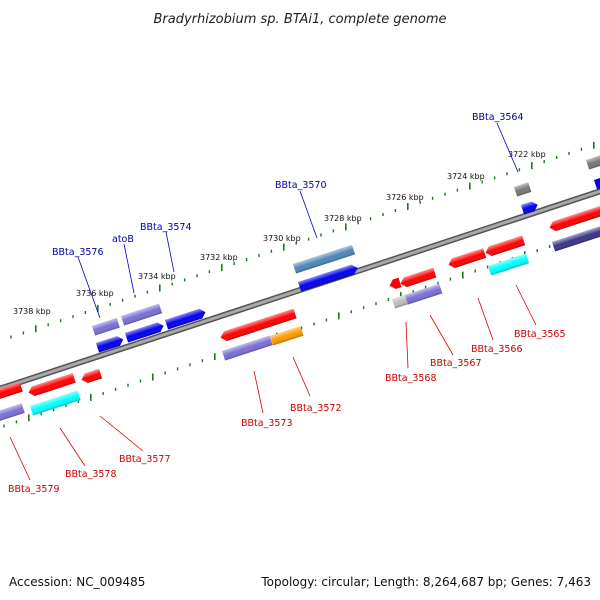  What do you see at coordinates (343, 218) in the screenshot?
I see `kbp-label-3728: 3728 kbp` at bounding box center [343, 218].